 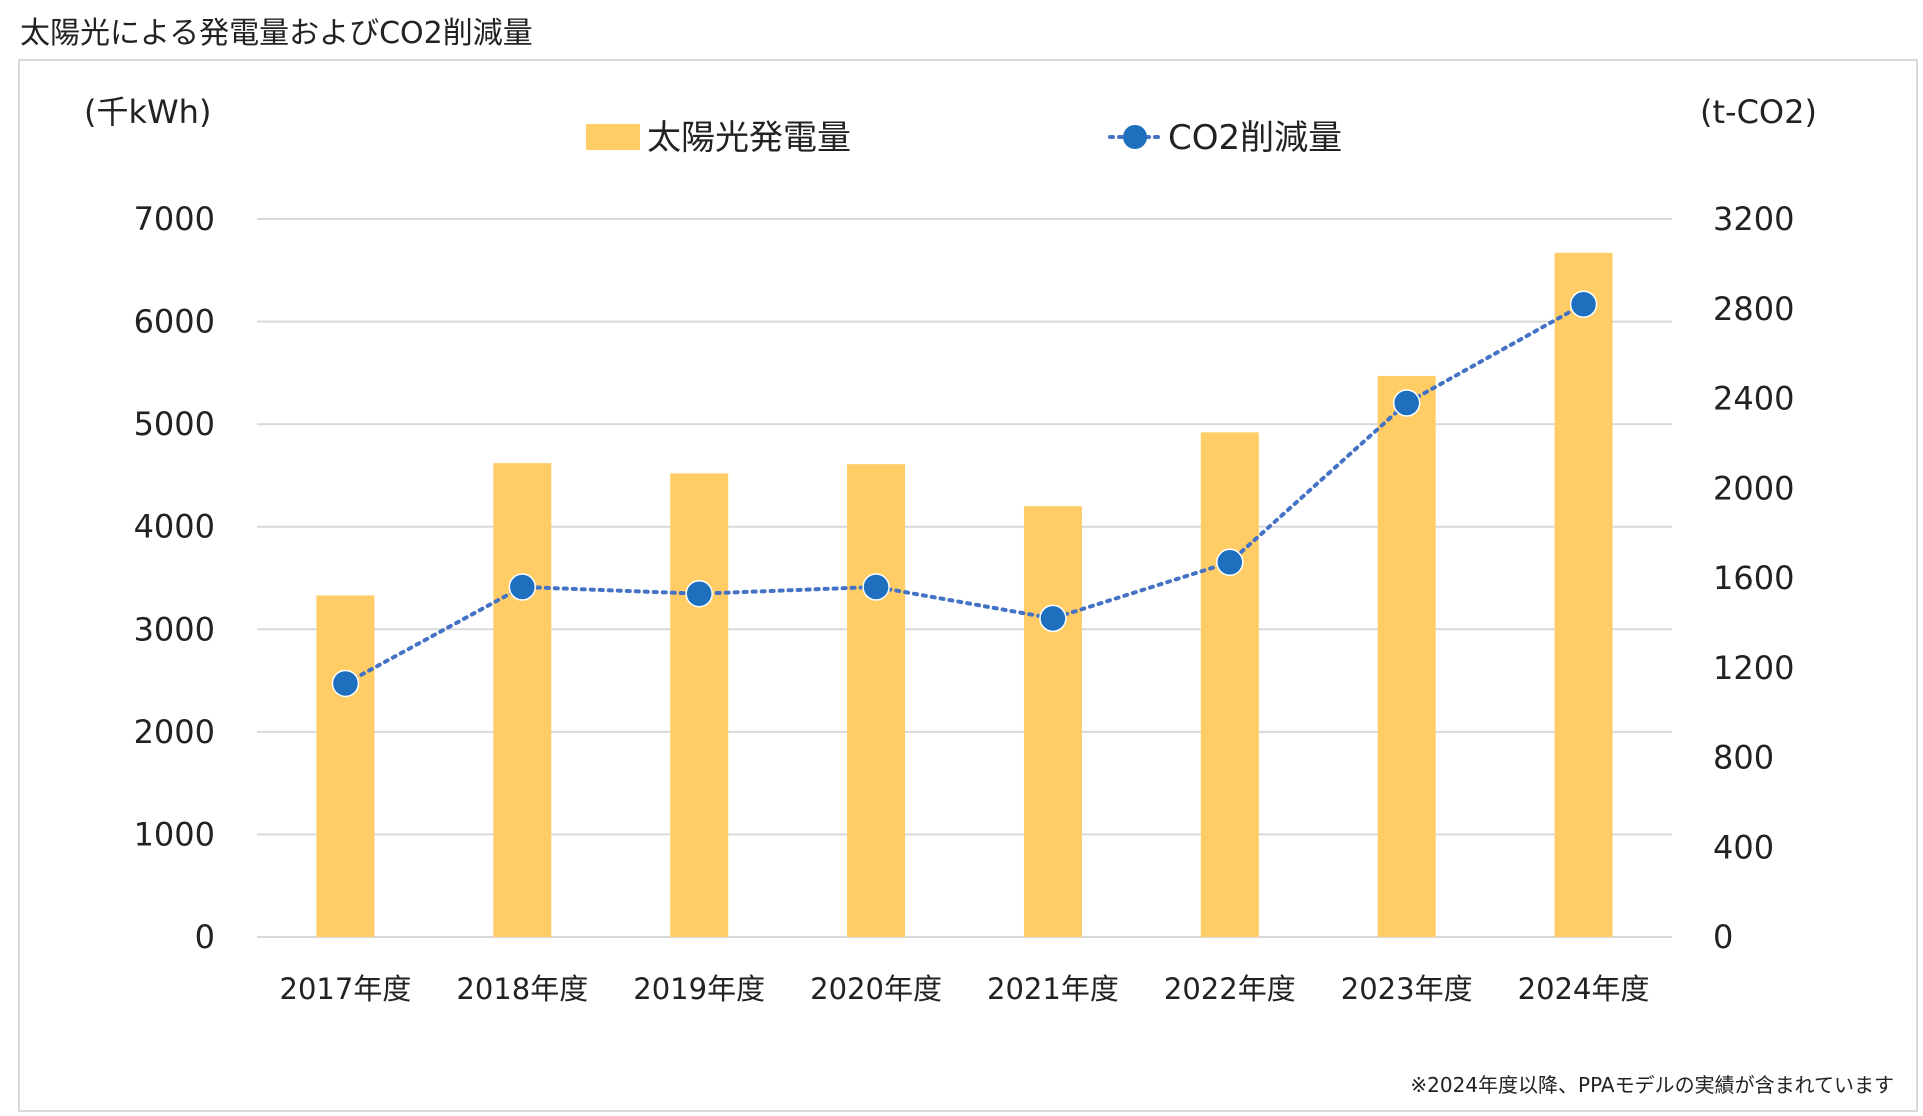 What do you see at coordinates (522, 989) in the screenshot?
I see `x-tick-label: 2018年度` at bounding box center [522, 989].